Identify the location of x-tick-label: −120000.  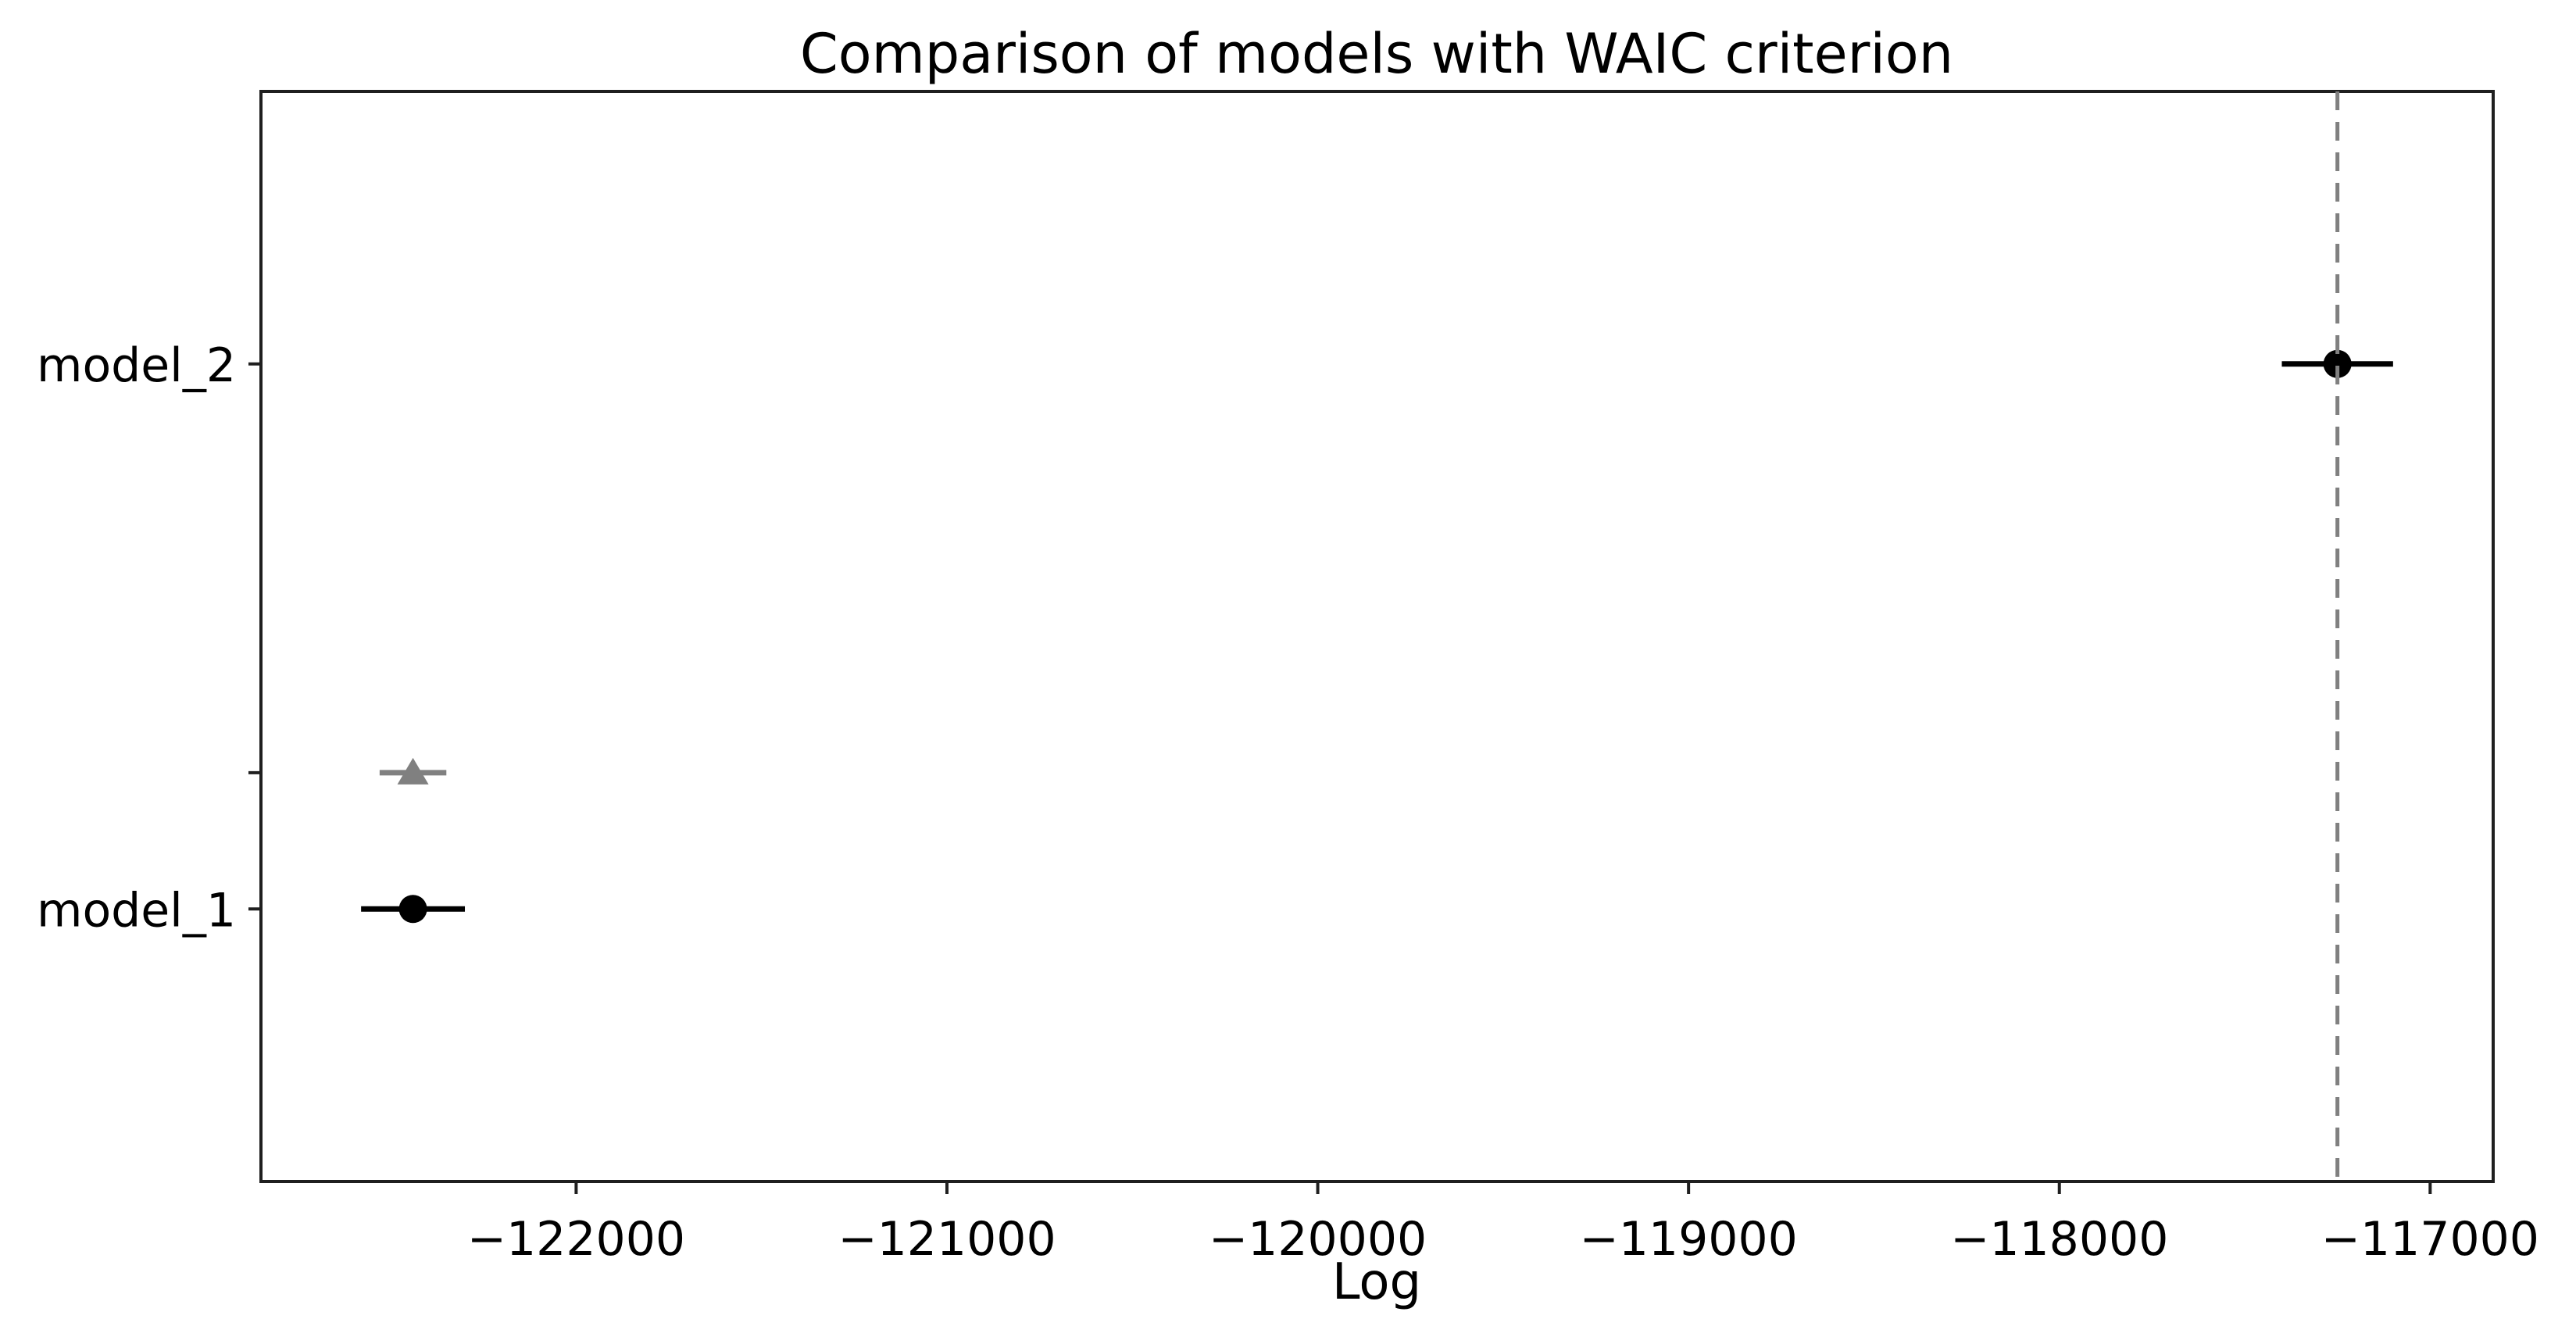
(1318, 1239).